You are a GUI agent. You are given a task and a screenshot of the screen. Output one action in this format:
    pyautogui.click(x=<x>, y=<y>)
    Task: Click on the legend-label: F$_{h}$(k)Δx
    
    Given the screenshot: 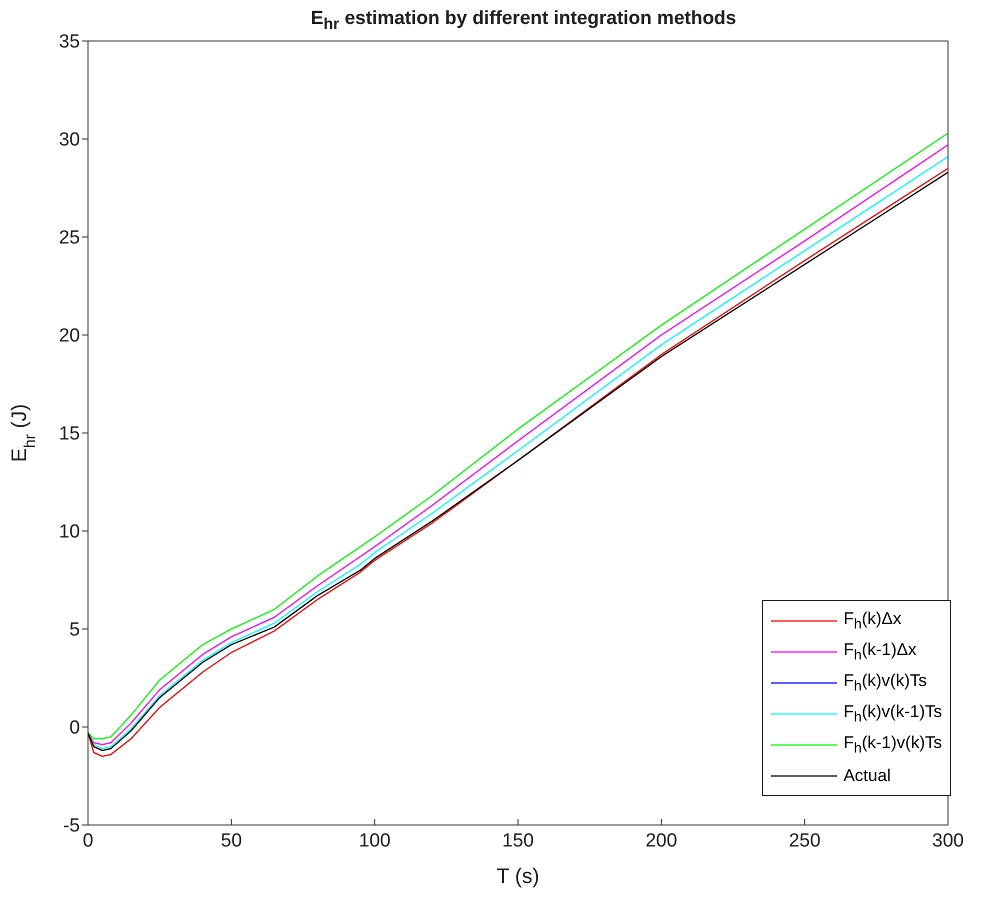 What is the action you would take?
    pyautogui.click(x=872, y=620)
    